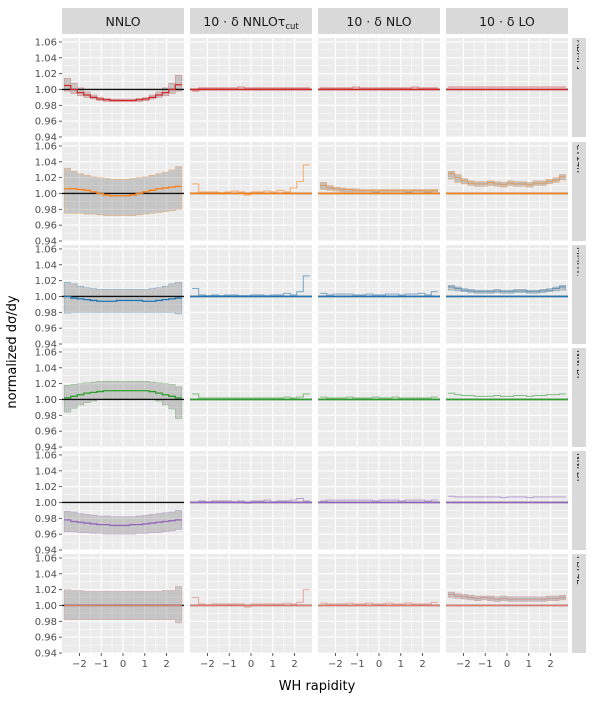  I want to click on row-strip-label: NNPDF31_nnlo_as_011, so click(579, 504).